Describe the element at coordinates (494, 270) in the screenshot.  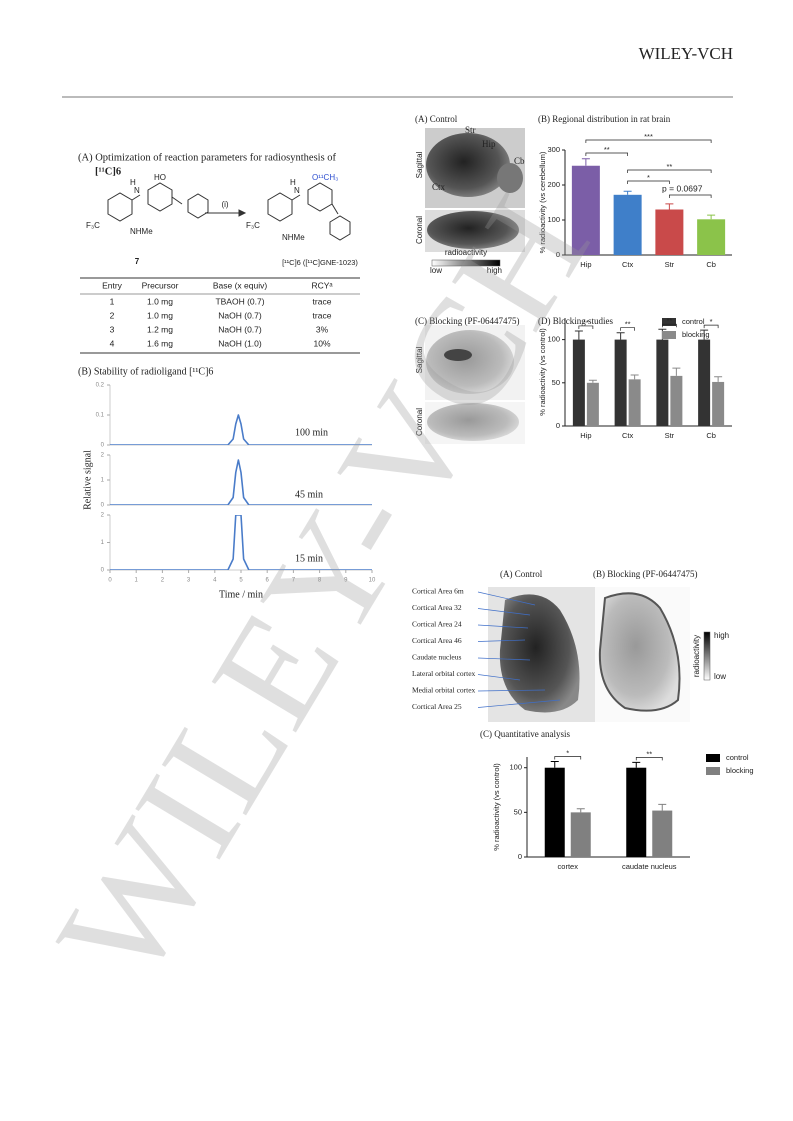
I see `colorbar-high: high` at that location.